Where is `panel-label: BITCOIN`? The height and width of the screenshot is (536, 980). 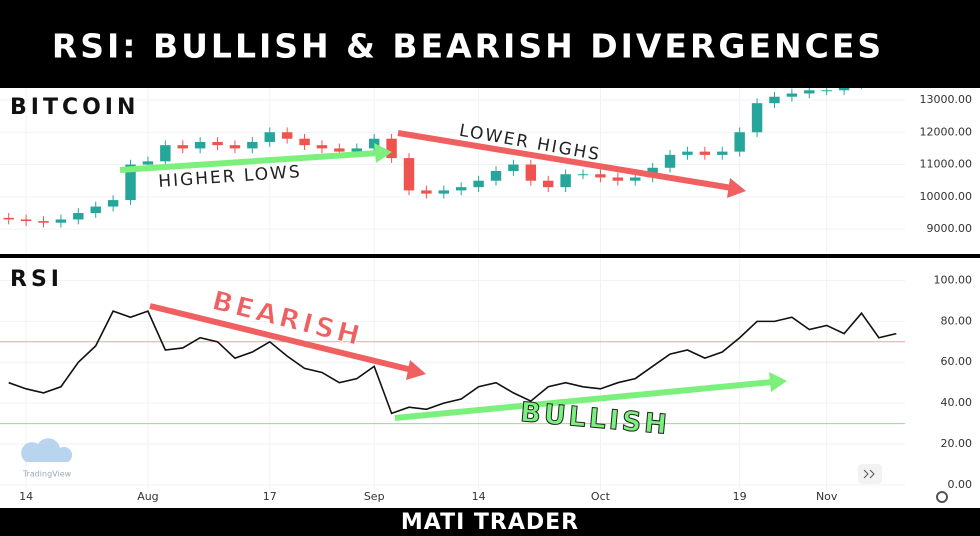
panel-label: BITCOIN is located at coordinates (74, 107).